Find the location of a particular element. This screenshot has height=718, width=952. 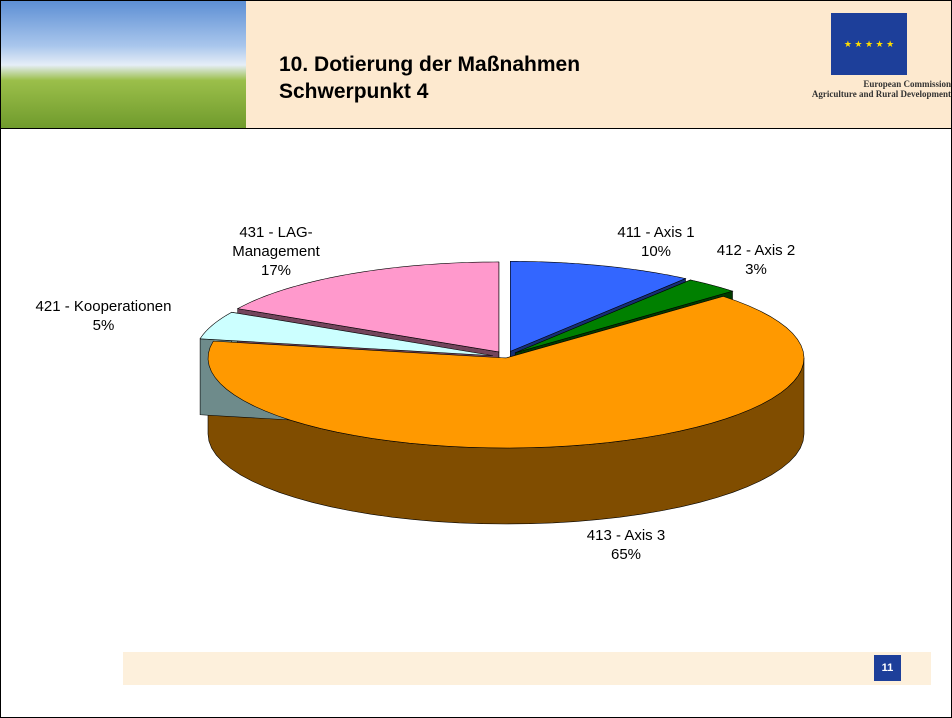

header-image is located at coordinates (123, 65).